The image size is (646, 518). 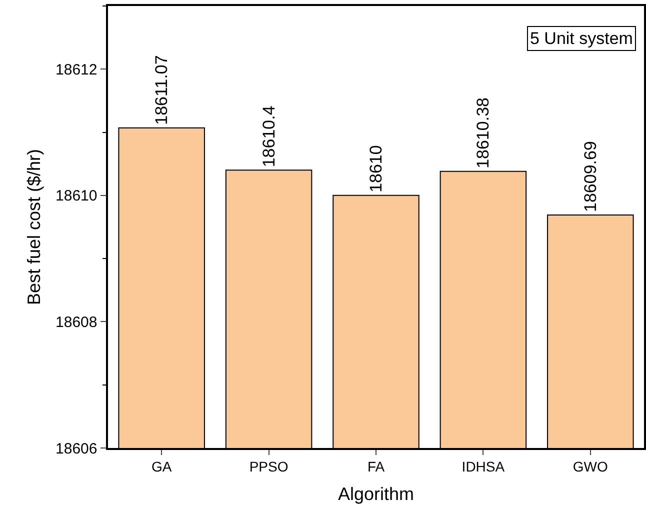 I want to click on data-label: 18610, so click(x=376, y=168).